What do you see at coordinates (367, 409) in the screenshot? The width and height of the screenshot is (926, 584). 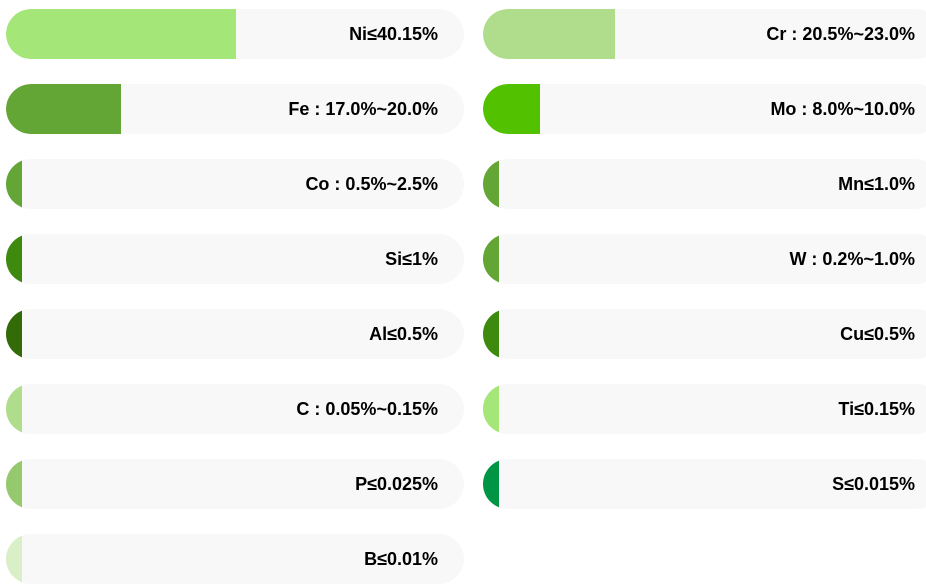 I see `bar-label: C : 0.05%~0.15%` at bounding box center [367, 409].